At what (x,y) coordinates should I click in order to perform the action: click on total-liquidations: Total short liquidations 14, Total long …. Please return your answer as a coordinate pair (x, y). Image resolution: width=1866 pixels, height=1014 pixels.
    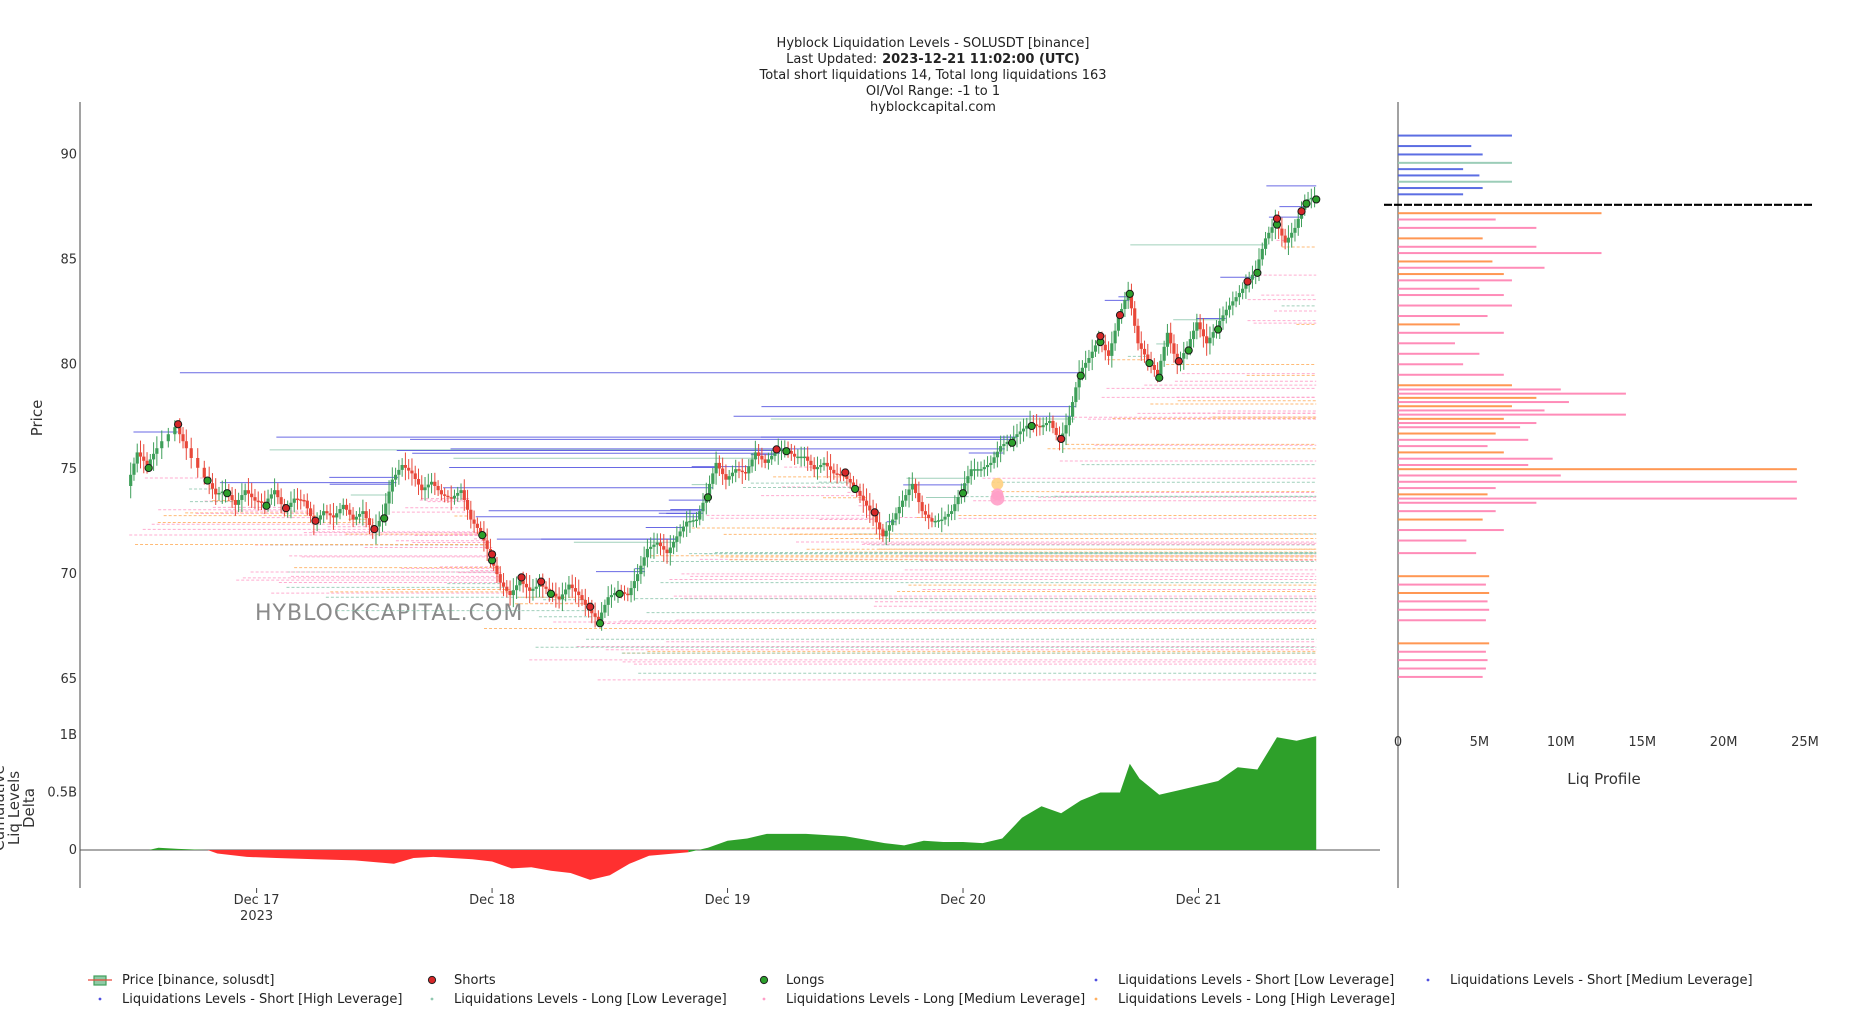
    Looking at the image, I should click on (932, 75).